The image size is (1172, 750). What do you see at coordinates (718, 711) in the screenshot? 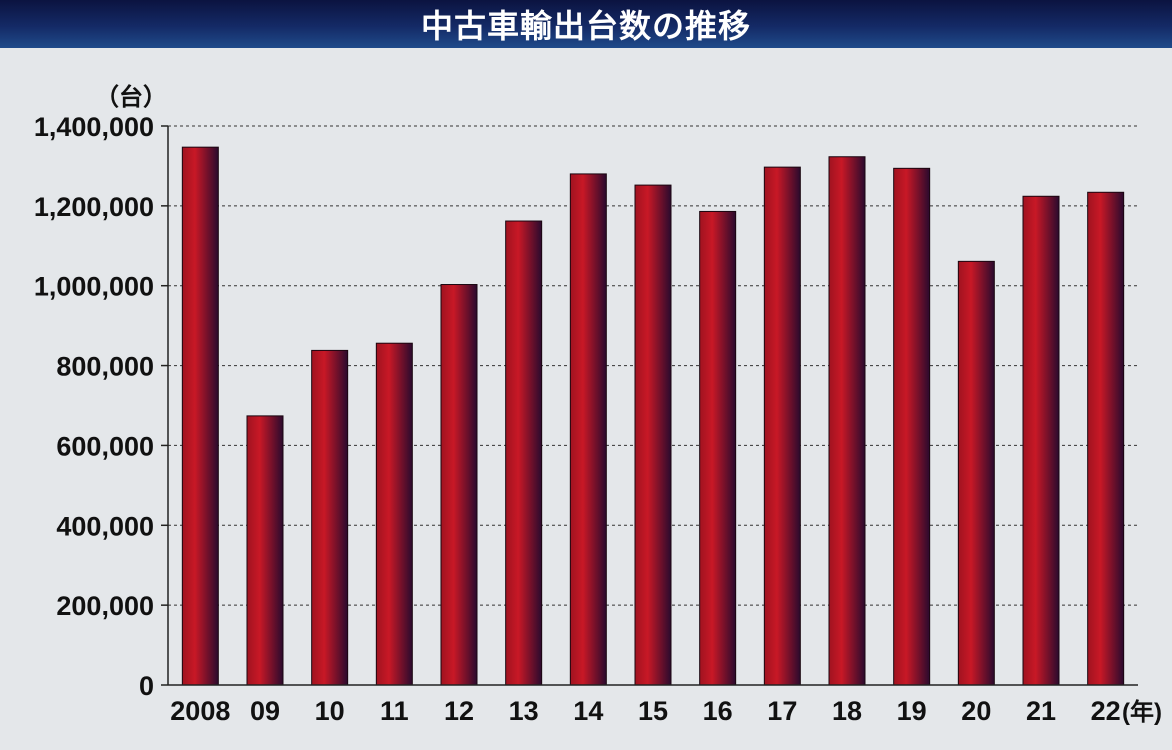
I see `x-tick-label: 16` at bounding box center [718, 711].